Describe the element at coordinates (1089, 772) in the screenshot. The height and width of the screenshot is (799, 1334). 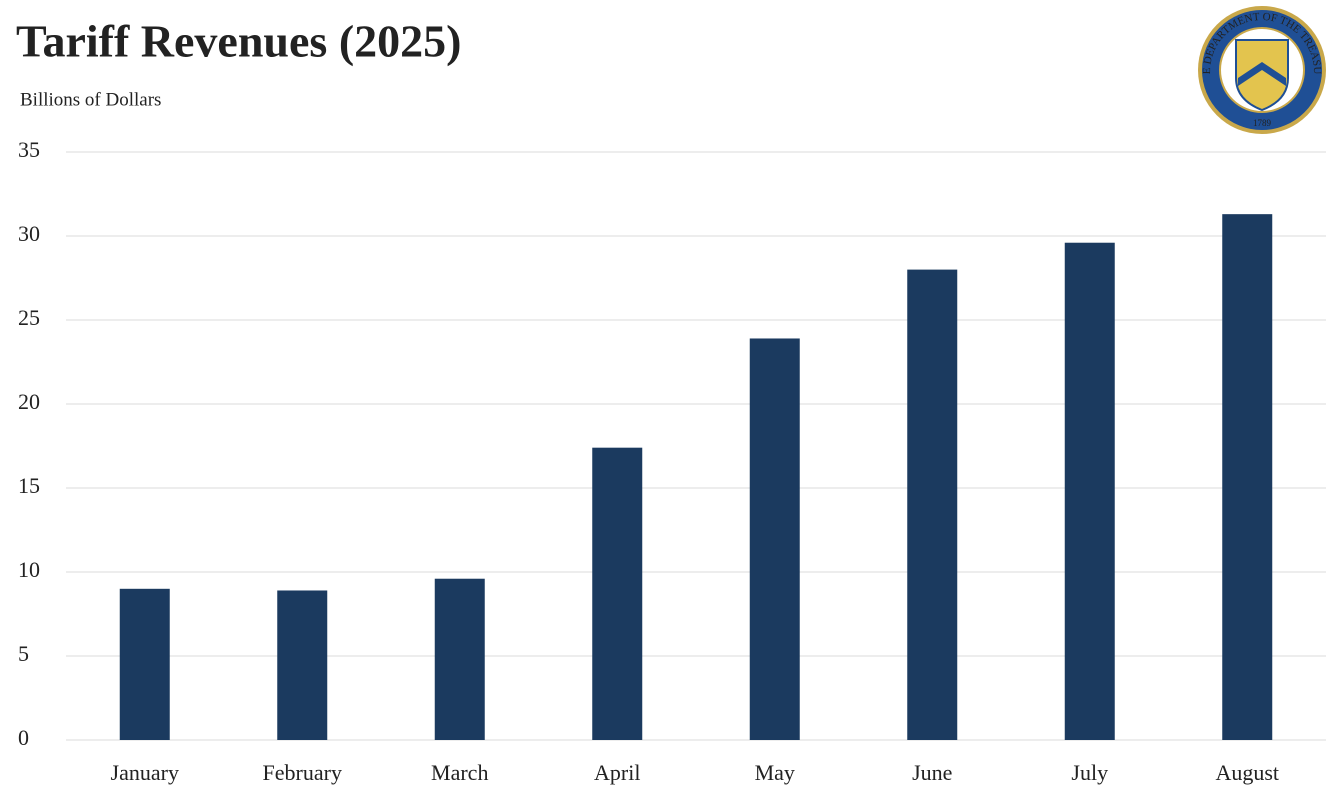
I see `x-tick-label: July` at that location.